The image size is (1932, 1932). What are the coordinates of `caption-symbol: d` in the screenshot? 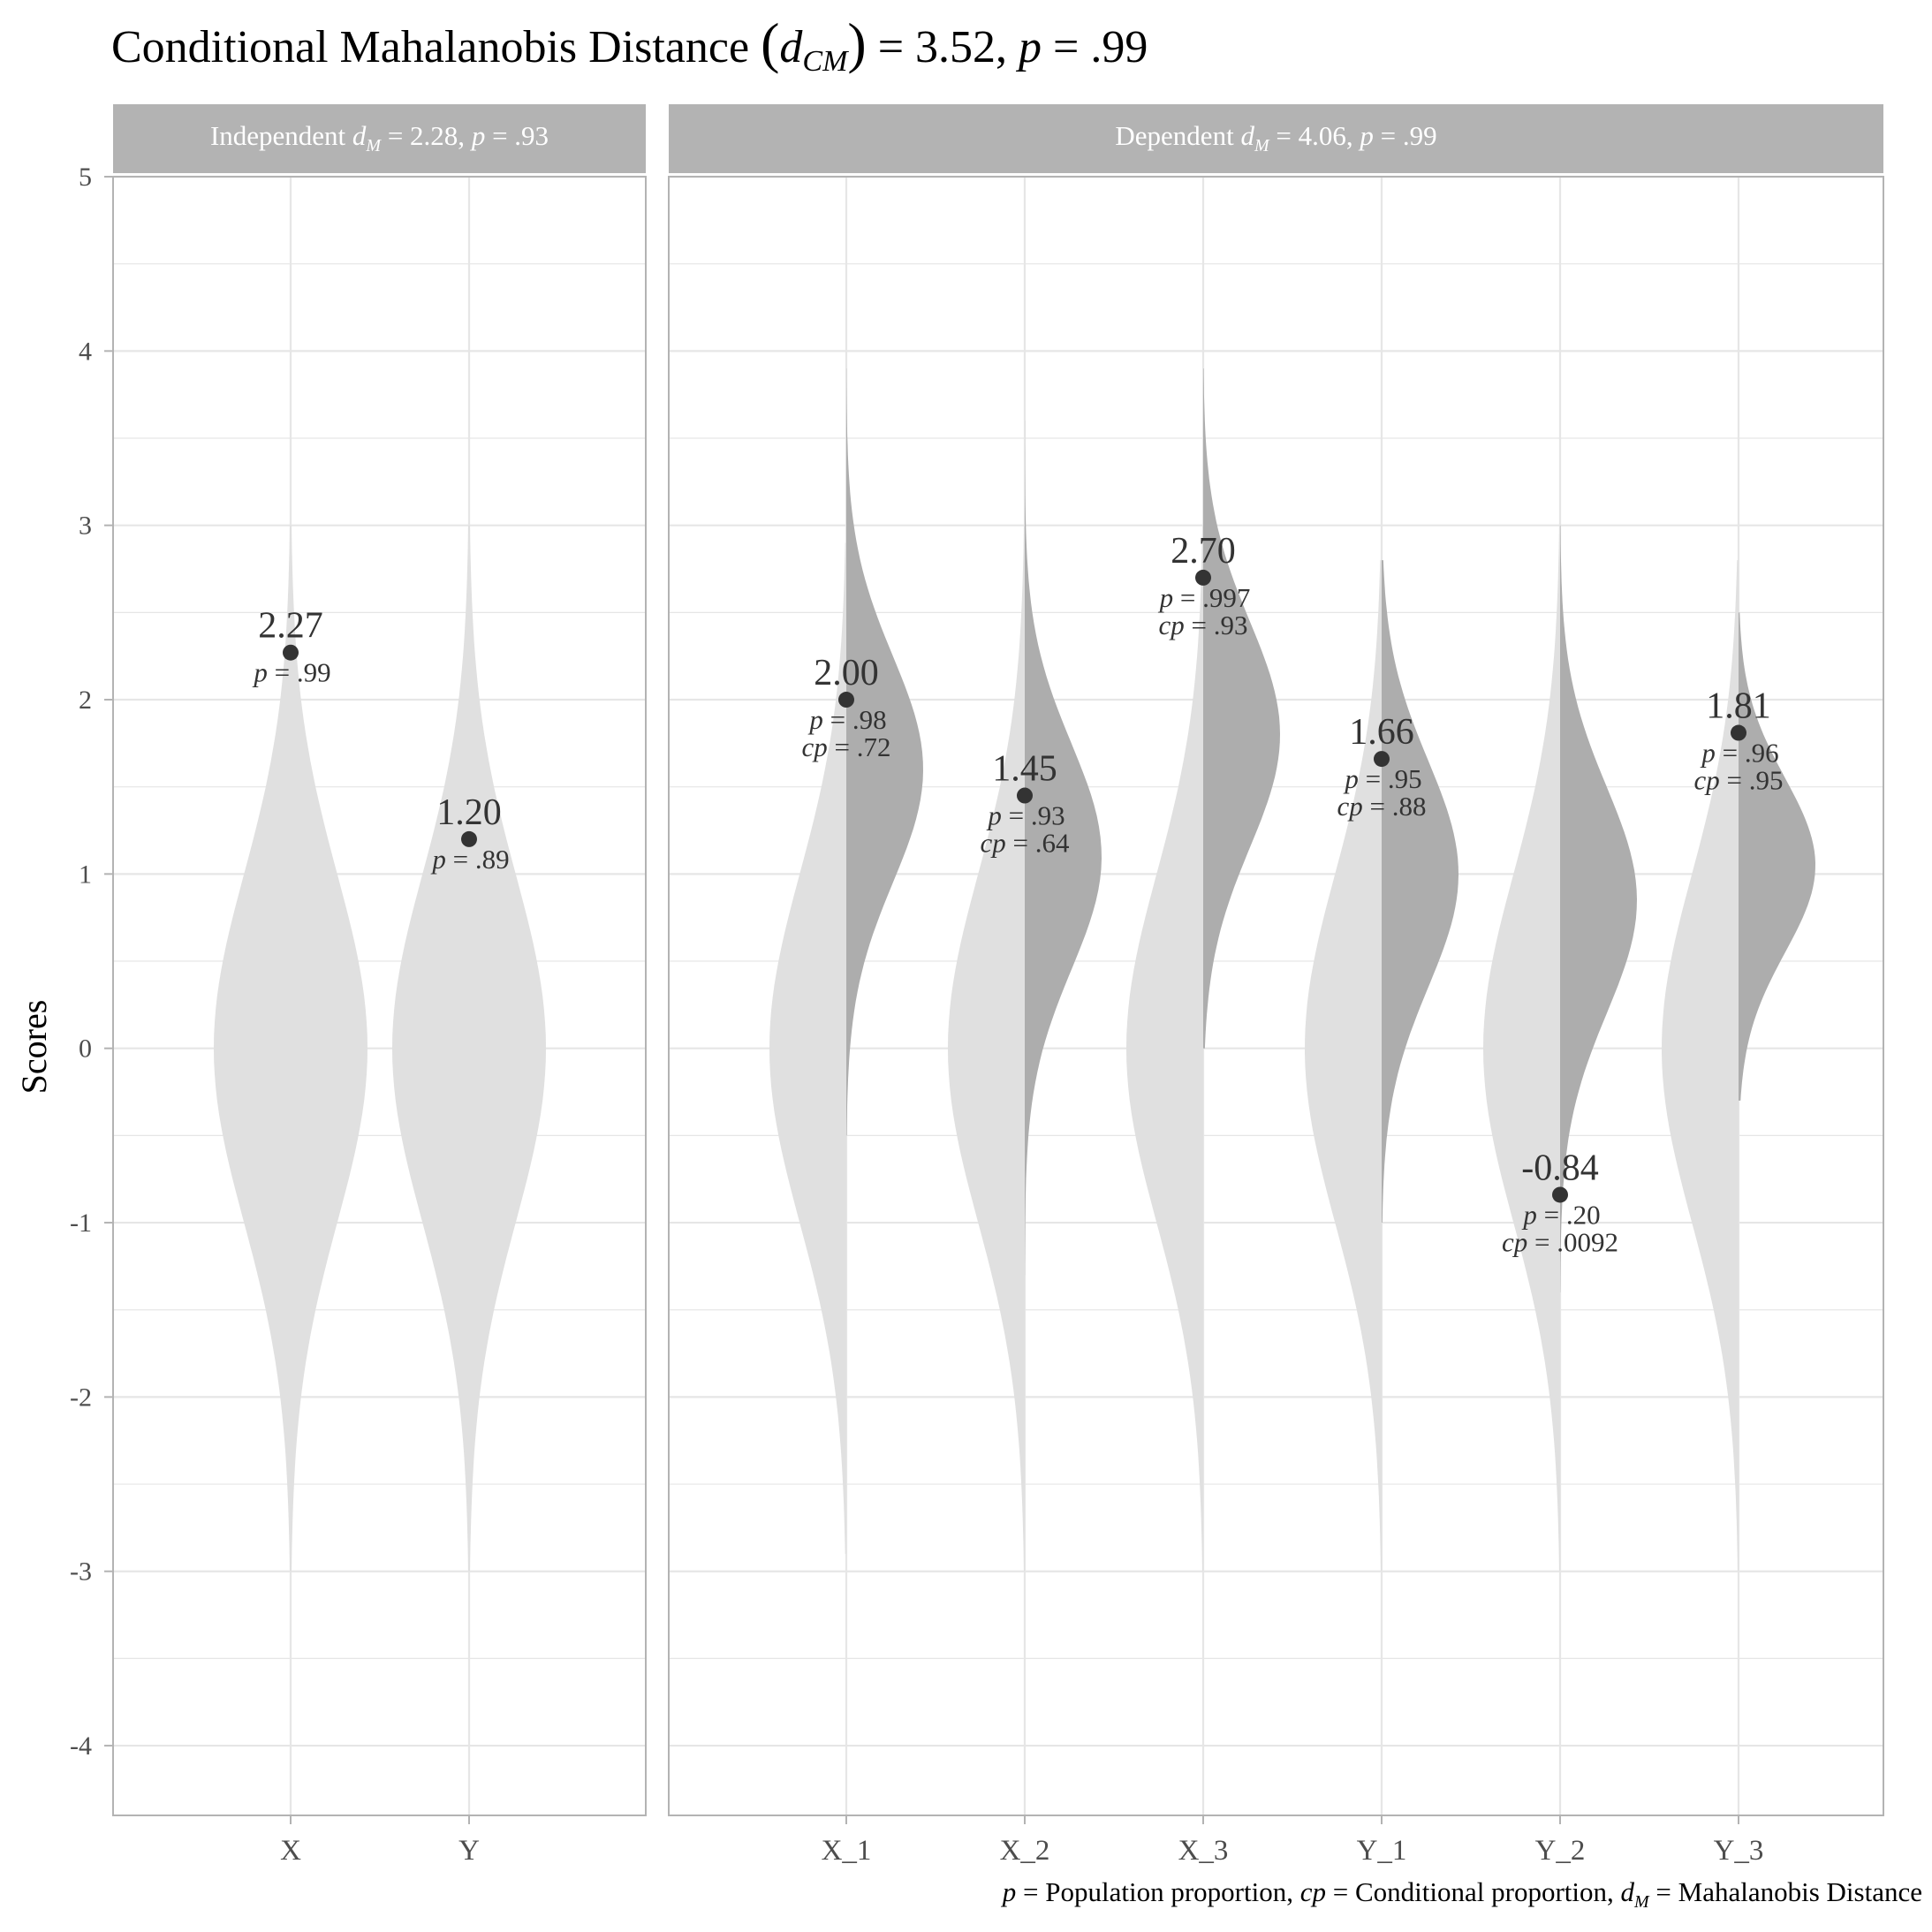 It's located at (1628, 1892).